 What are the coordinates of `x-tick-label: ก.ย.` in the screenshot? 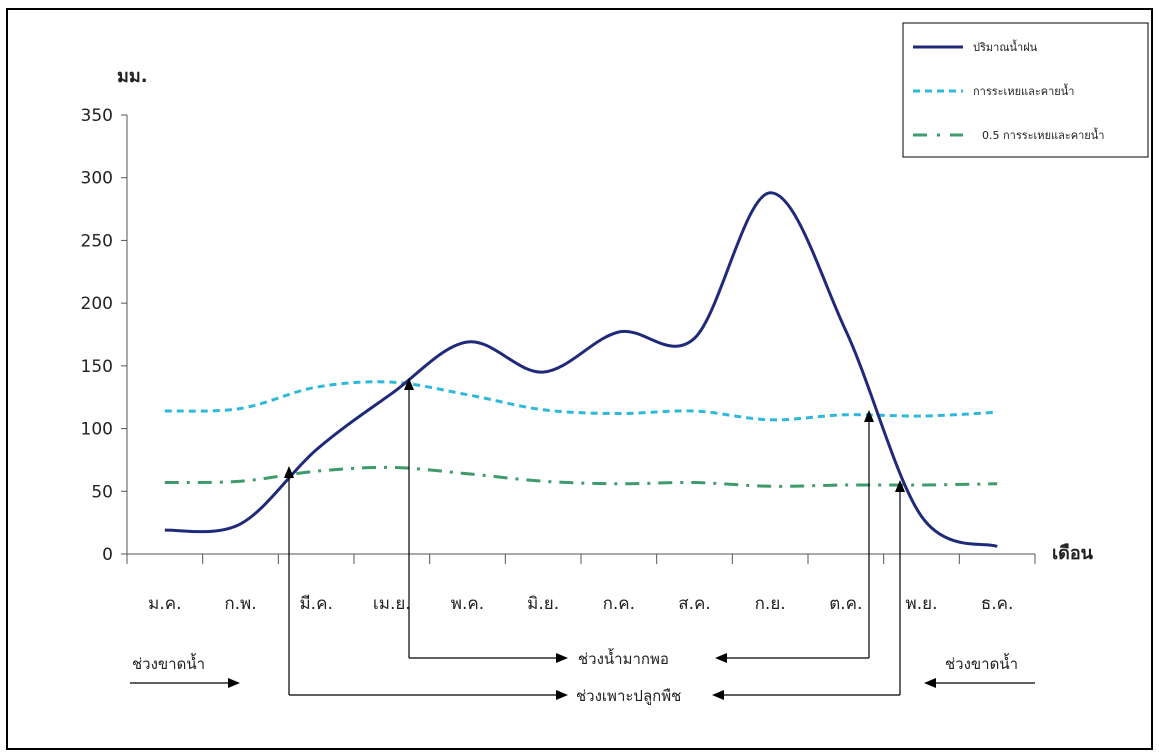 It's located at (770, 604).